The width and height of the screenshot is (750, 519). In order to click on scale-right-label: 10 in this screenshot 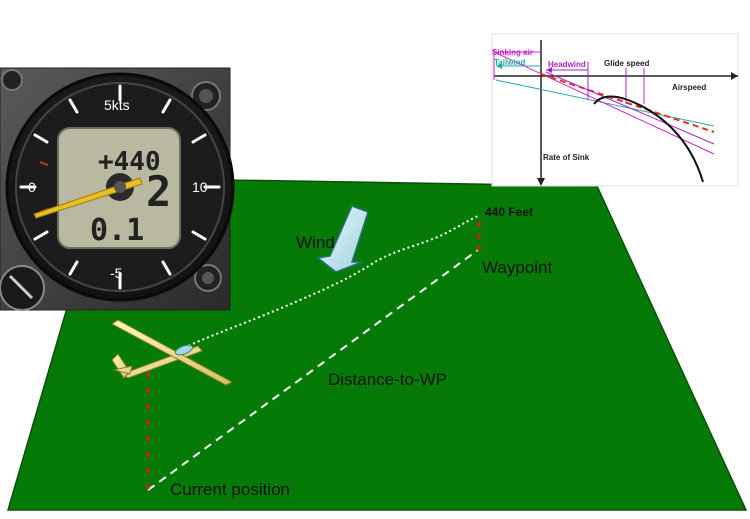, I will do `click(200, 187)`.